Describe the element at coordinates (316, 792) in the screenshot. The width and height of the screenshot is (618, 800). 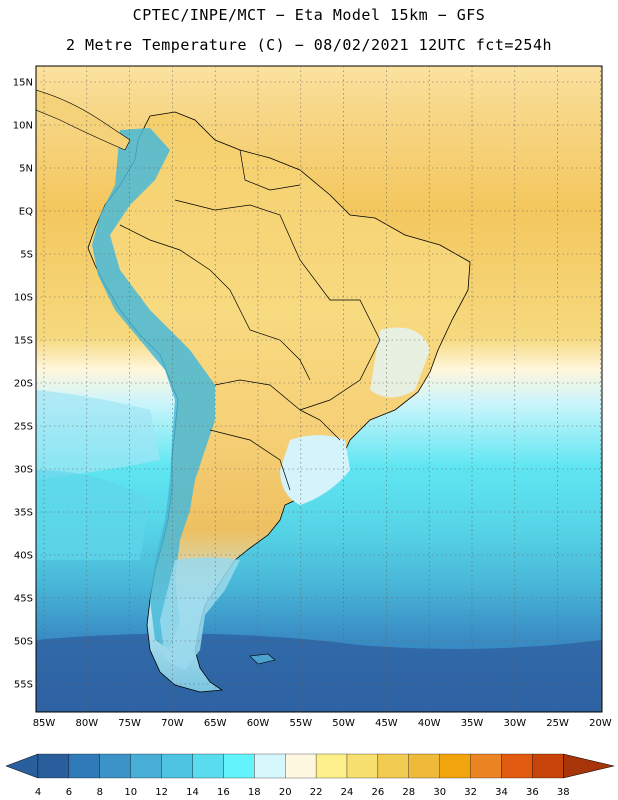
I see `colorbar-label-22: 22` at that location.